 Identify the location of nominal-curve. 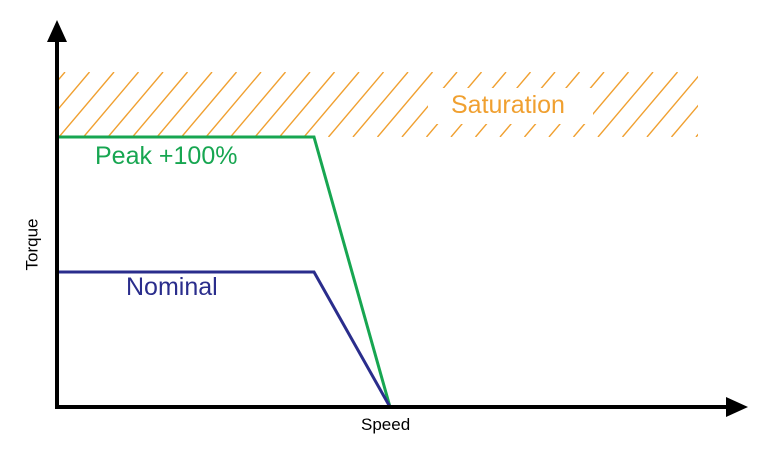
(224, 339).